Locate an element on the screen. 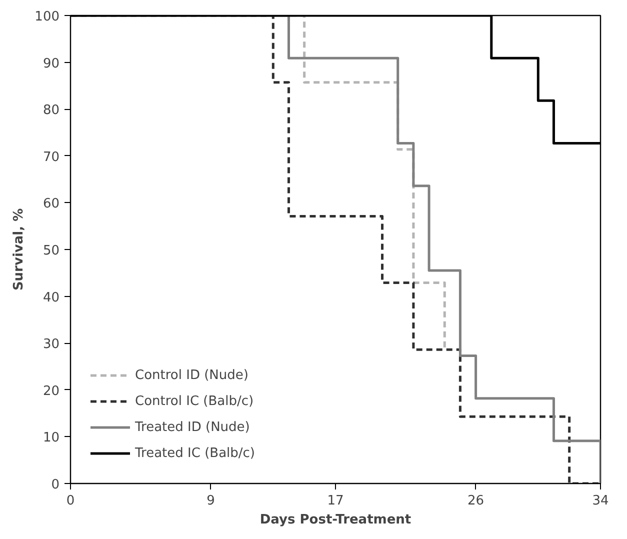 Image resolution: width=627 pixels, height=539 pixels. y-tick-label: 40 is located at coordinates (51, 298).